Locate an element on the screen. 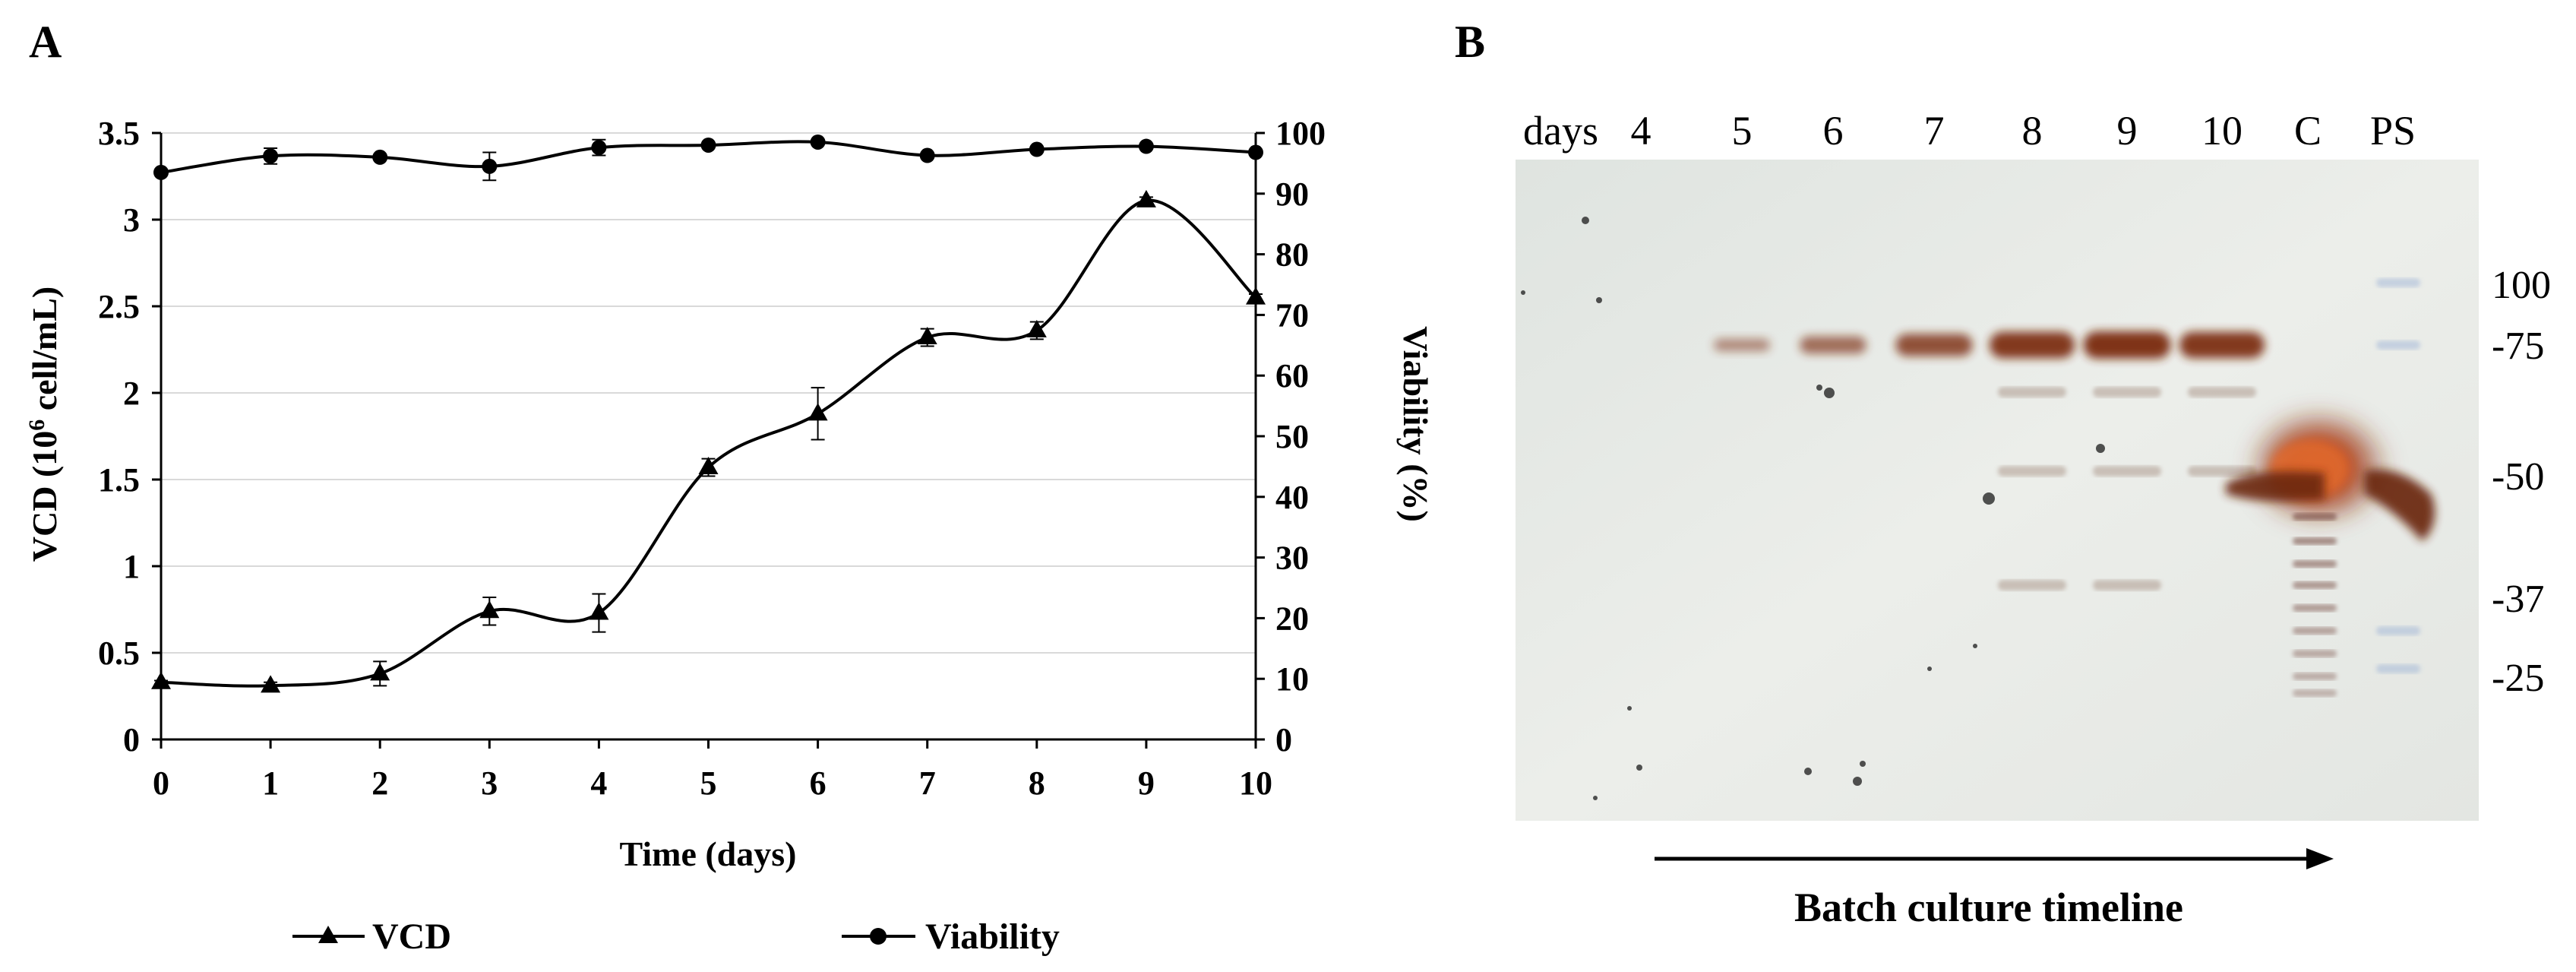 The image size is (2576, 972). left-tick-label: 1.5 is located at coordinates (119, 480).